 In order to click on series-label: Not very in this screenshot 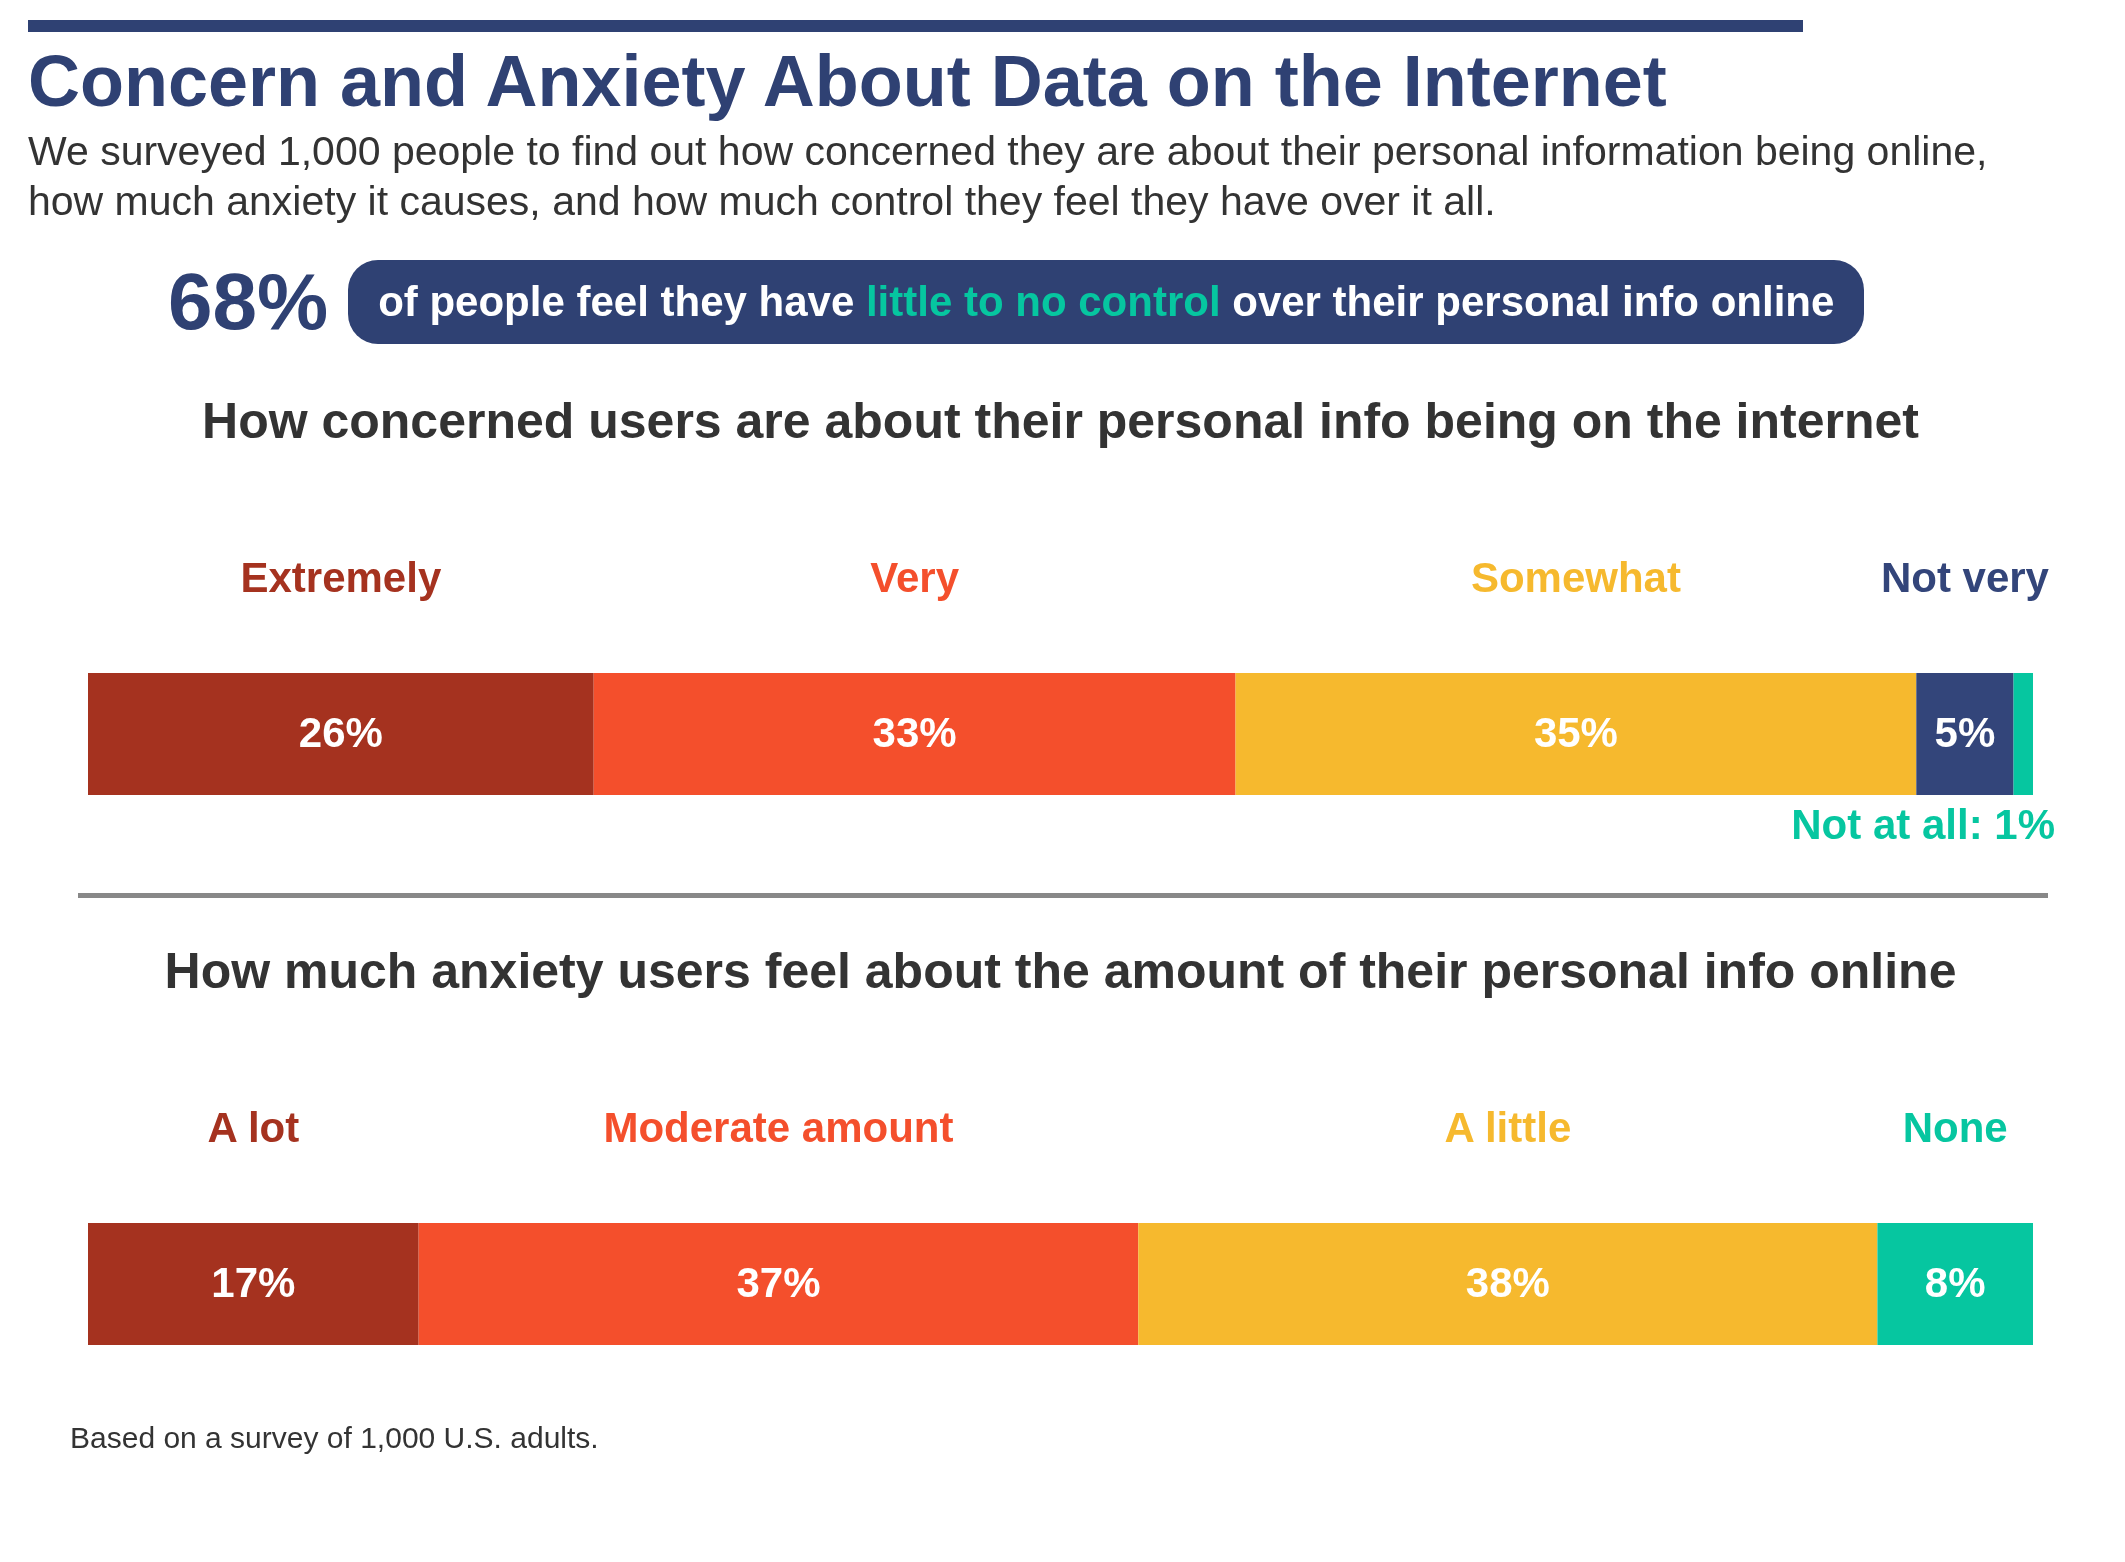, I will do `click(1965, 577)`.